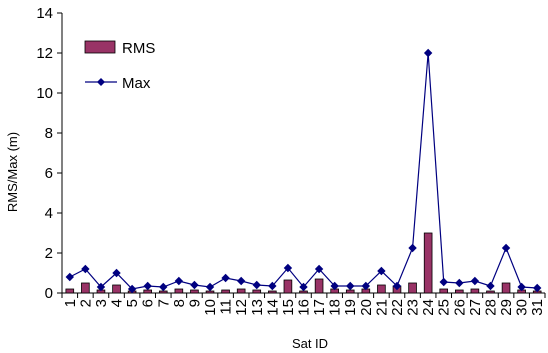 Image resolution: width=548 pixels, height=353 pixels. I want to click on x-tick-label: 10, so click(210, 307).